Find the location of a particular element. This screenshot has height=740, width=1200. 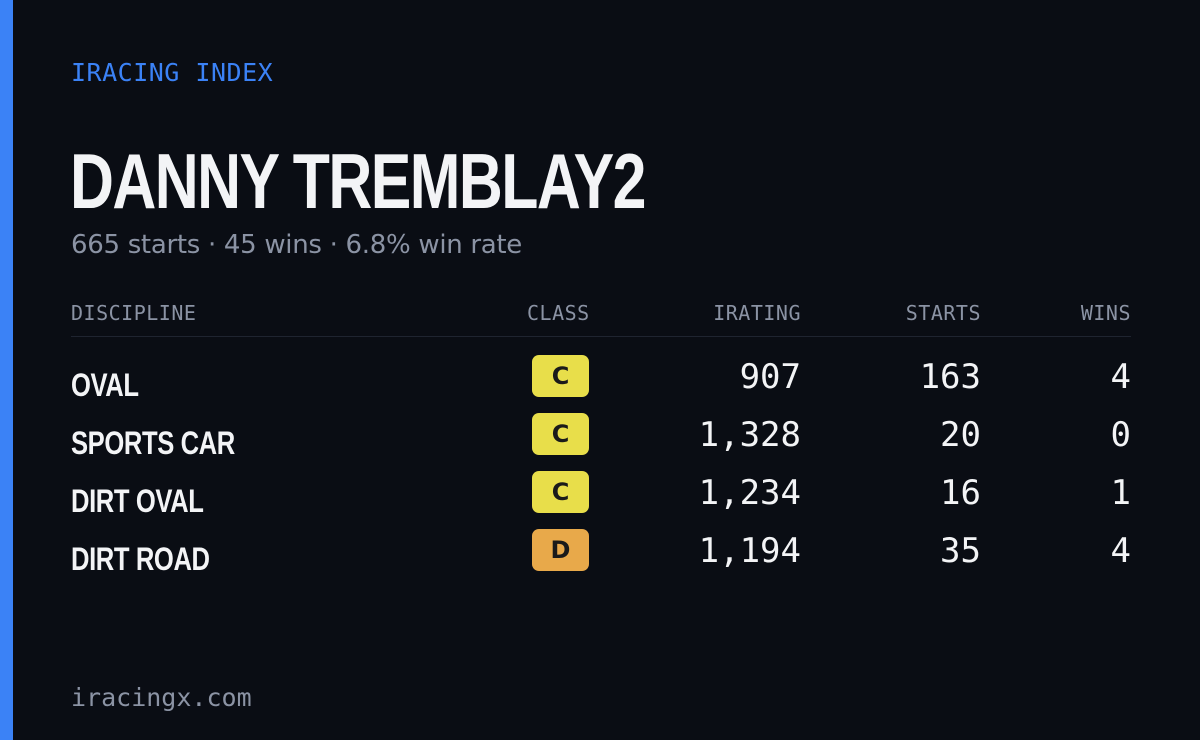

table-row: DIRT OVAL C 1,234 16 1 is located at coordinates (601, 498).